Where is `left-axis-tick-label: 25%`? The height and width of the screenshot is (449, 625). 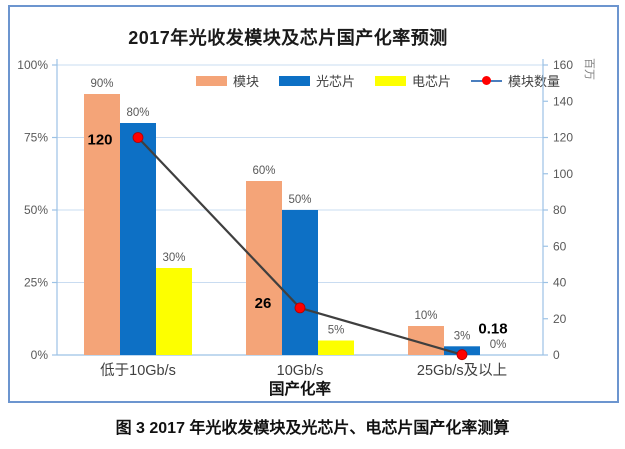
left-axis-tick-label: 25% is located at coordinates (36, 283).